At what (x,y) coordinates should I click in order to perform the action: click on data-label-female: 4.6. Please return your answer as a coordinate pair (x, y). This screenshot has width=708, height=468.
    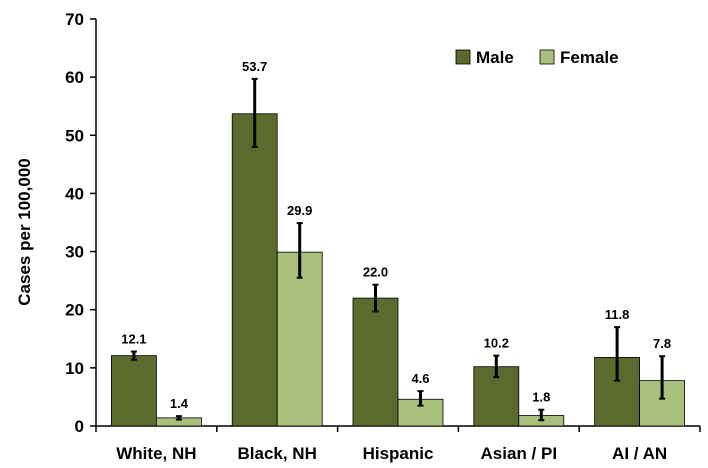
    Looking at the image, I should click on (420, 378).